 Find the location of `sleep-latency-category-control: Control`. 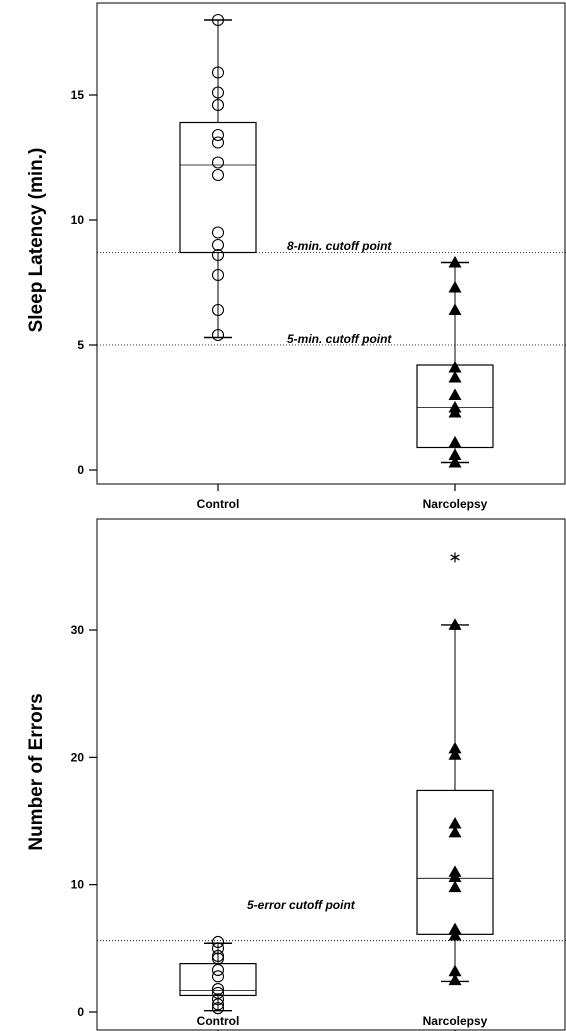

sleep-latency-category-control: Control is located at coordinates (218, 504).